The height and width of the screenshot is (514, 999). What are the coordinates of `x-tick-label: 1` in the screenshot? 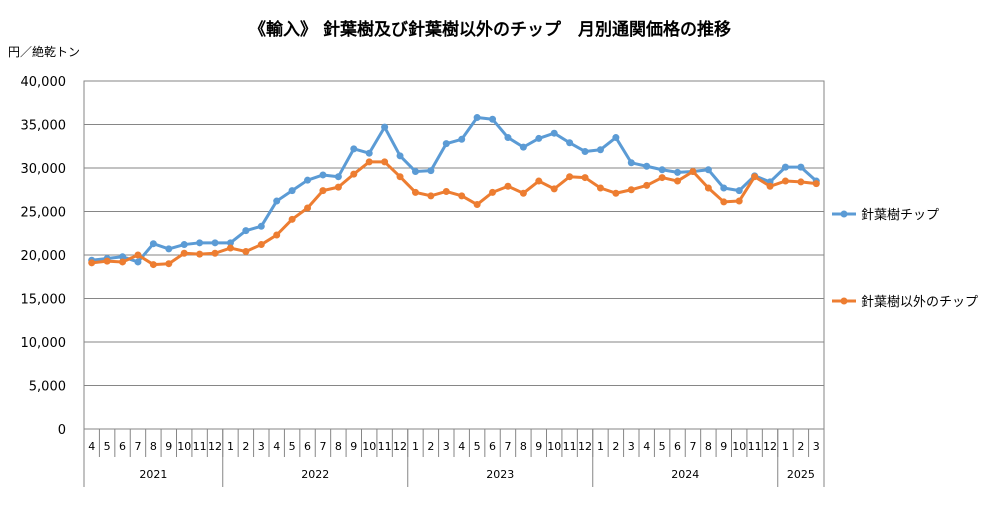 It's located at (230, 446).